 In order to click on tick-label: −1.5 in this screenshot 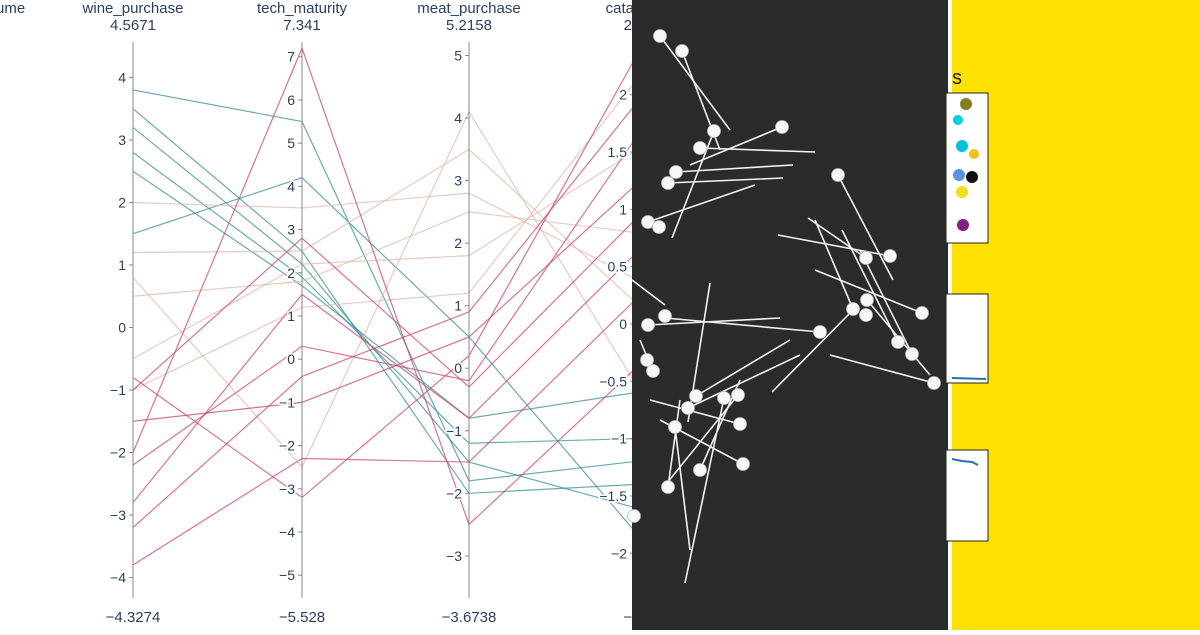, I will do `click(613, 496)`.